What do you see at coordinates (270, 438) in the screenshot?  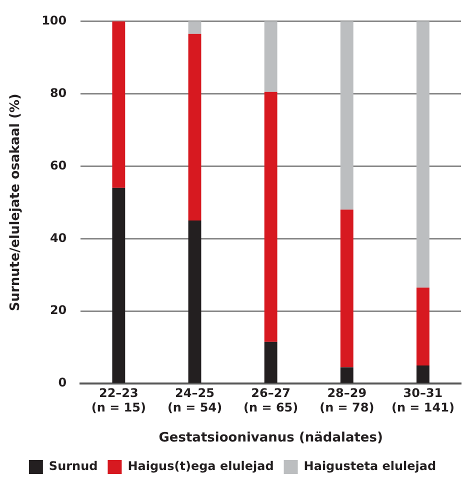 I see `x-axis-title: Gestatsioonivanus (nädalates)` at bounding box center [270, 438].